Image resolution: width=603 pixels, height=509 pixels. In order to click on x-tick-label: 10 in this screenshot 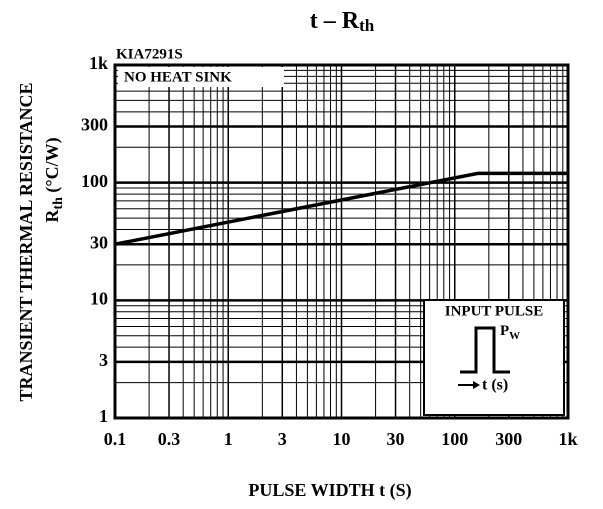, I will do `click(342, 439)`.